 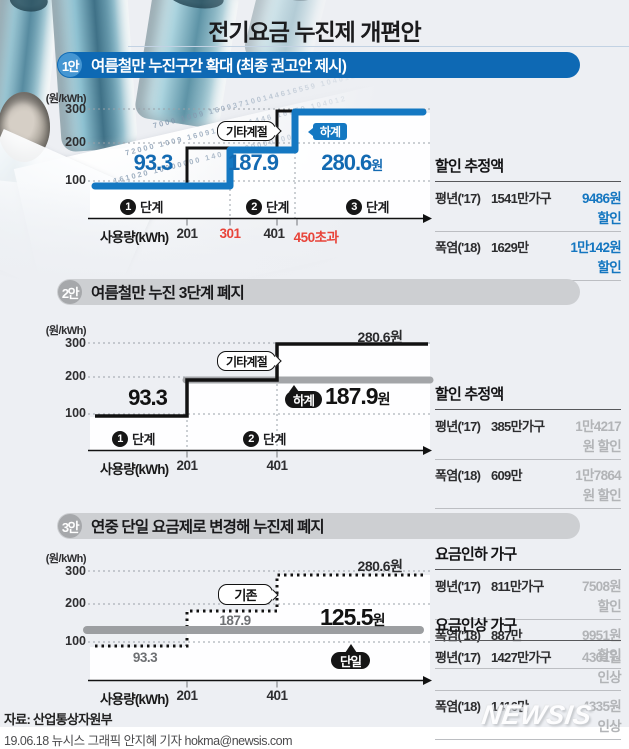 I want to click on existing-rate-callout: 기존, so click(x=245, y=594).